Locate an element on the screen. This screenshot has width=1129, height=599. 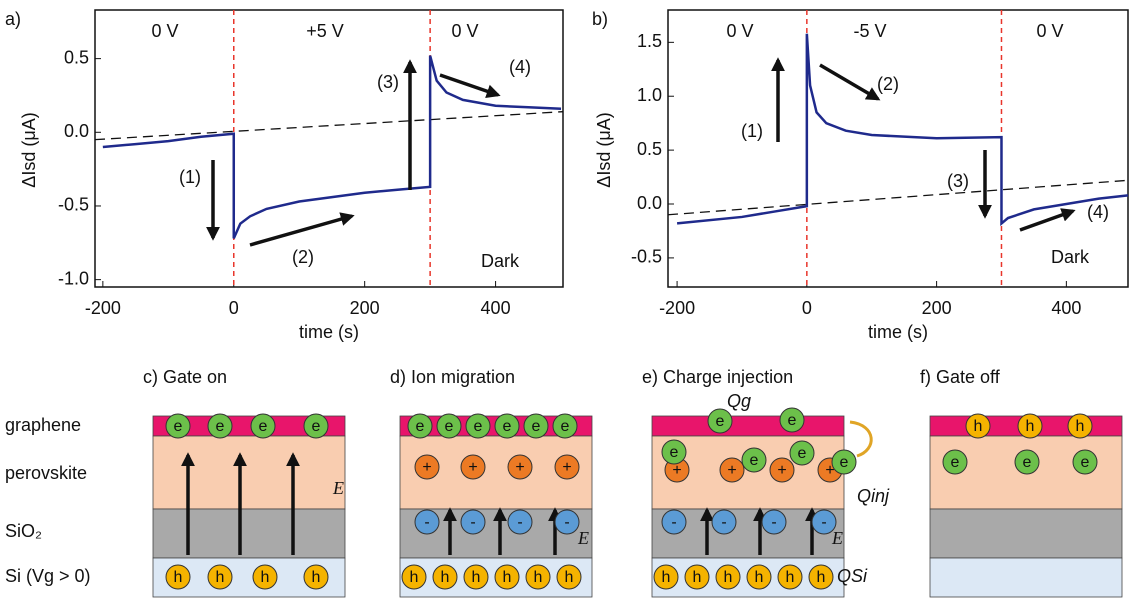
x-tick-label: -200 is located at coordinates (677, 308).